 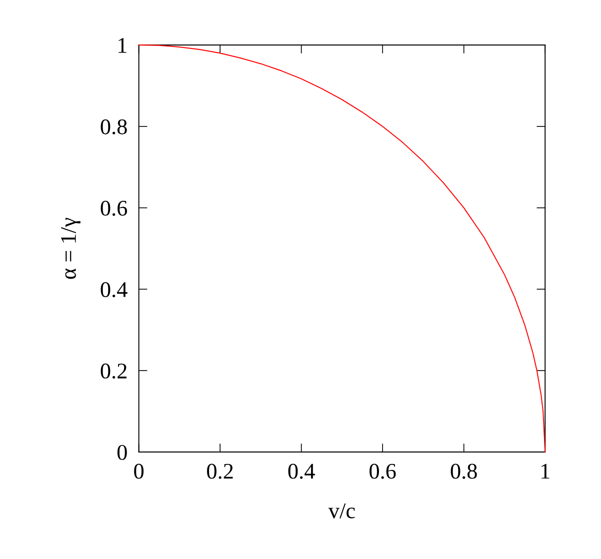 What do you see at coordinates (114, 208) in the screenshot?
I see `y-tick-label: 0.6` at bounding box center [114, 208].